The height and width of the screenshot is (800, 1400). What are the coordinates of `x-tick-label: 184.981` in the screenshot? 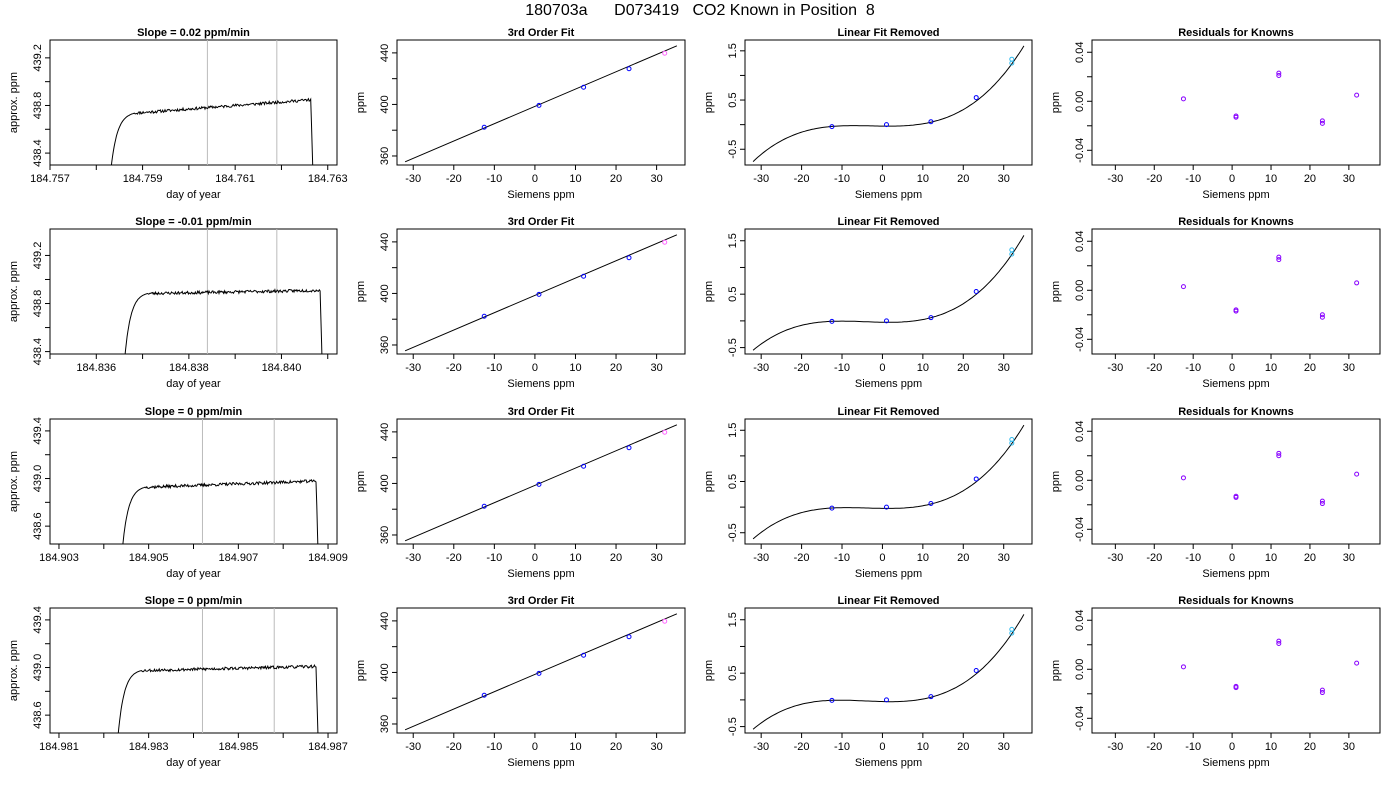 It's located at (59, 747).